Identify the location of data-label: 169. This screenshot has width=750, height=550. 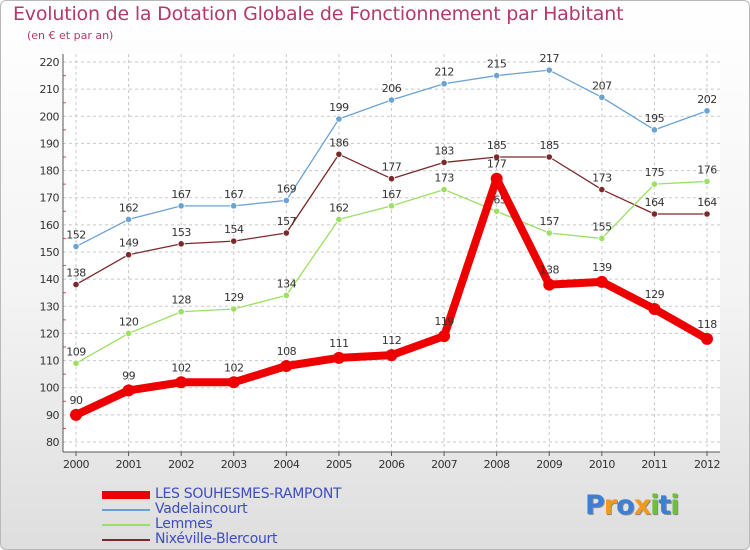
(287, 188).